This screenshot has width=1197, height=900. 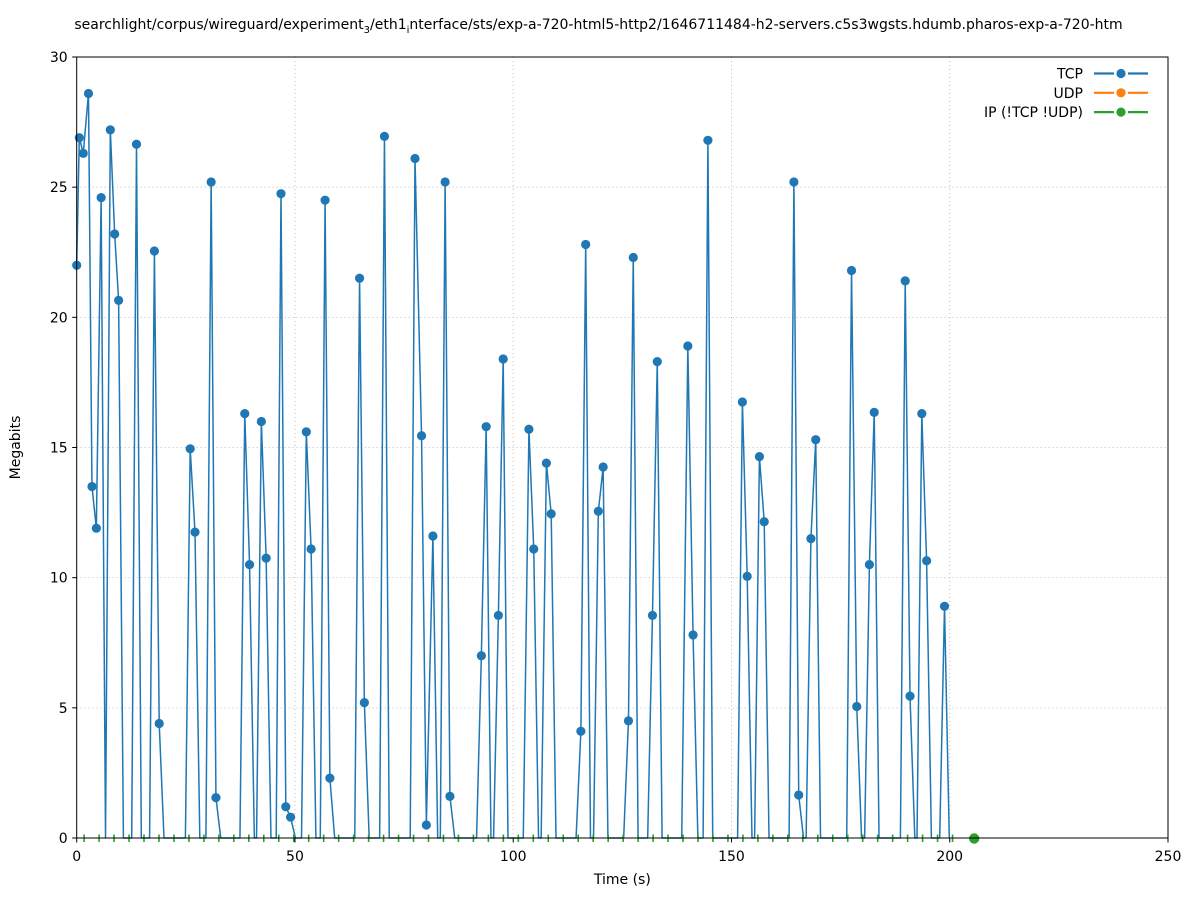 What do you see at coordinates (59, 188) in the screenshot?
I see `y-tick-label-25: 25` at bounding box center [59, 188].